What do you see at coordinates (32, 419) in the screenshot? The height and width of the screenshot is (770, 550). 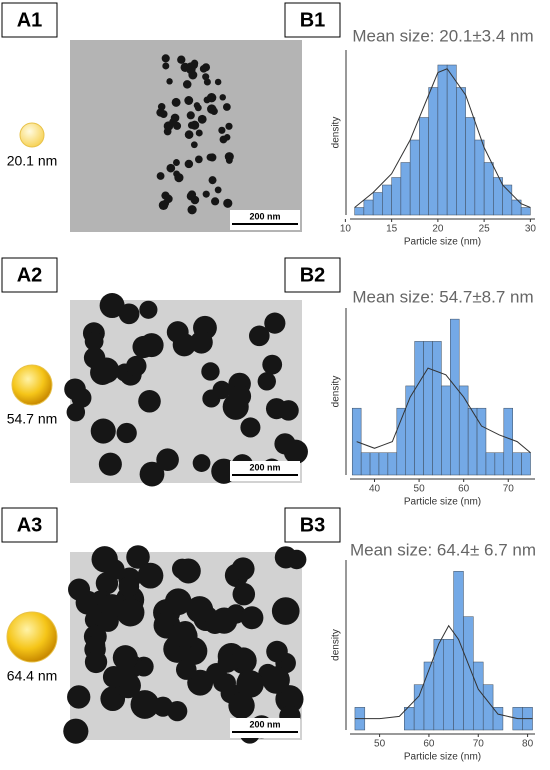 I see `size-label: 54.7 nm` at bounding box center [32, 419].